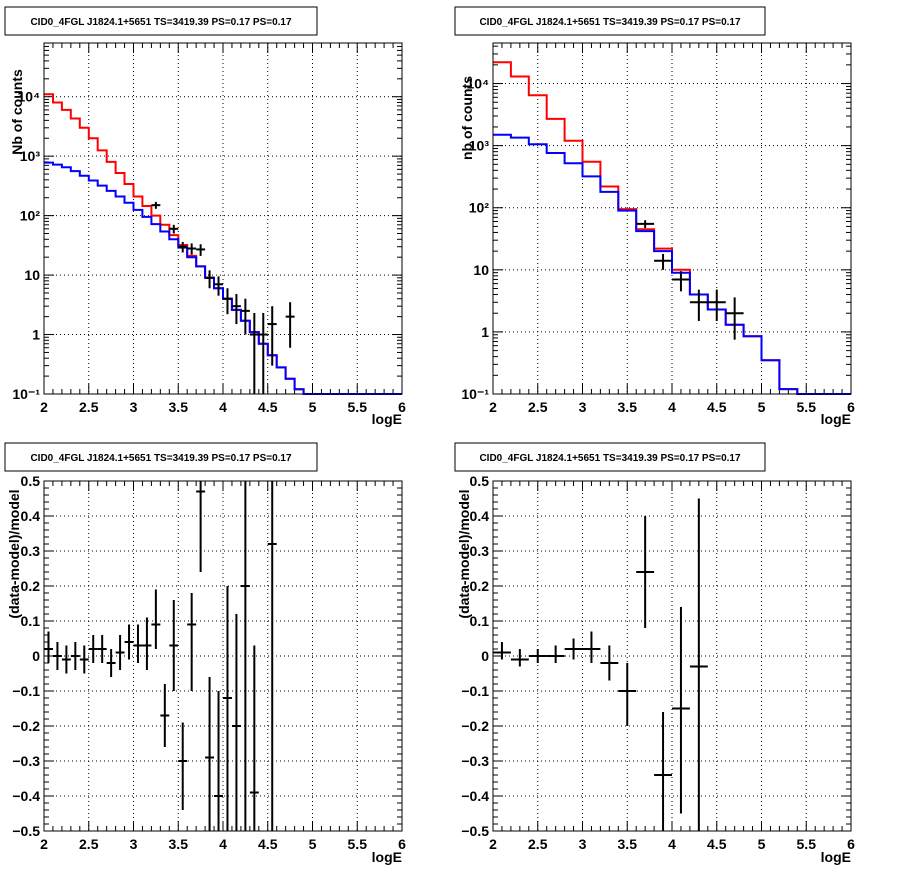  What do you see at coordinates (480, 586) in the screenshot?
I see `y-tick-label: 0.2` at bounding box center [480, 586].